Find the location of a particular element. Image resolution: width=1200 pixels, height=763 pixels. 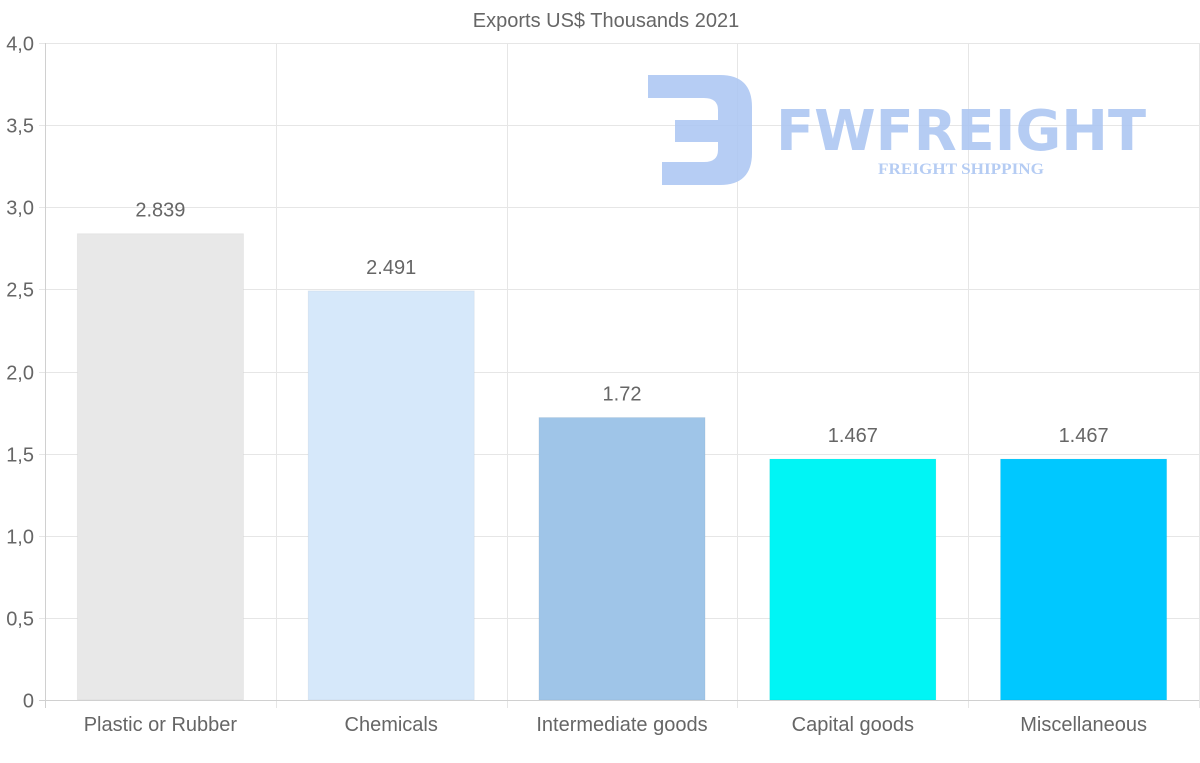

y-tick-label: 1,0 is located at coordinates (20, 538).